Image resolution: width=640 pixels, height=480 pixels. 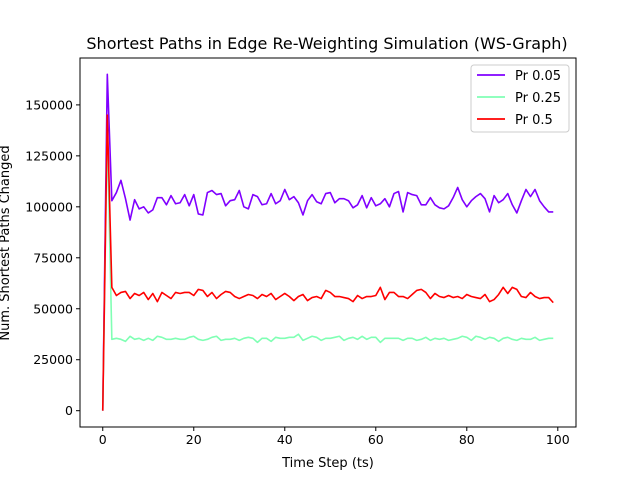 What do you see at coordinates (285, 439) in the screenshot?
I see `x-tick-label: 40` at bounding box center [285, 439].